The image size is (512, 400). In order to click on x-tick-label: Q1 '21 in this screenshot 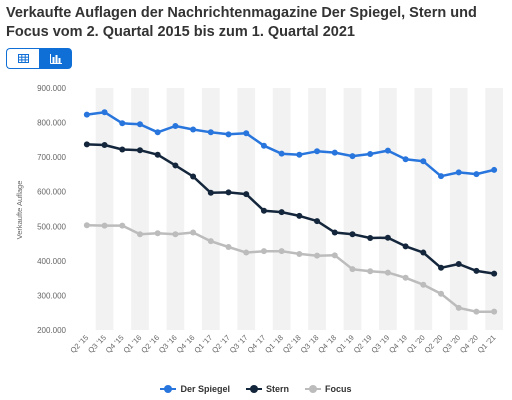, I will do `click(487, 344)`.